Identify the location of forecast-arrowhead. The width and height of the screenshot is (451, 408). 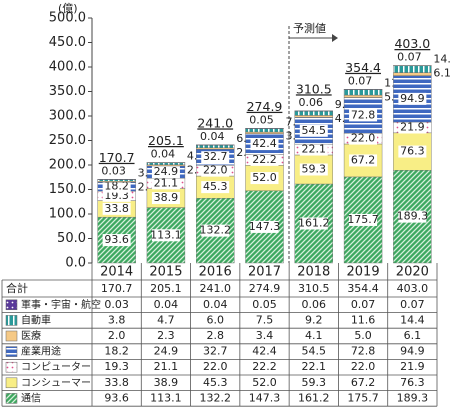
(335, 38).